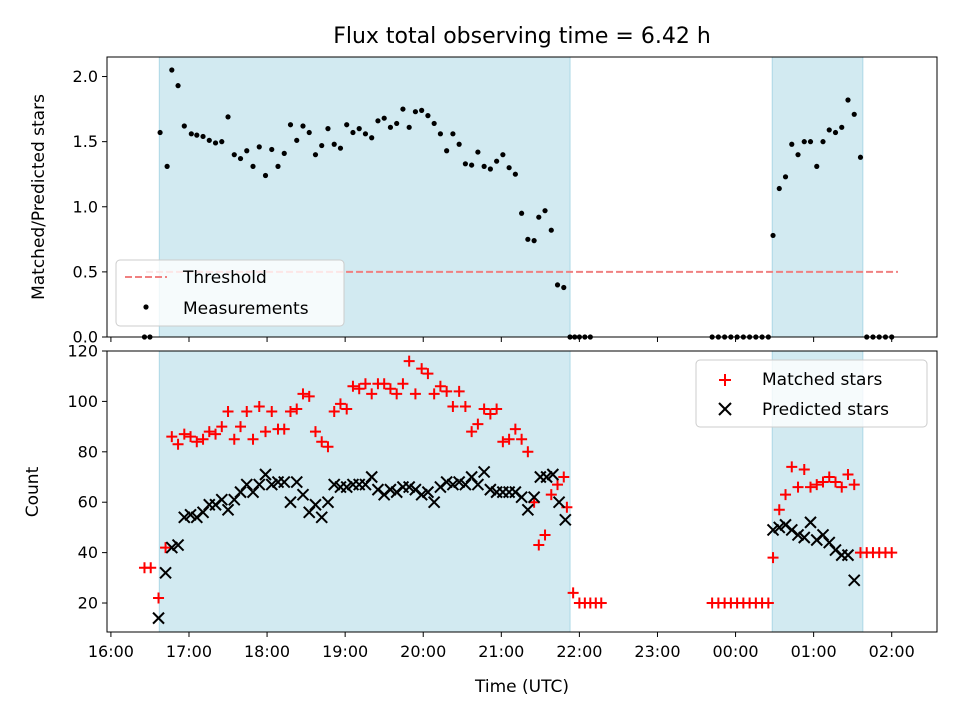 Image resolution: width=960 pixels, height=720 pixels. What do you see at coordinates (189, 651) in the screenshot?
I see `x-tick-label: 17:00` at bounding box center [189, 651].